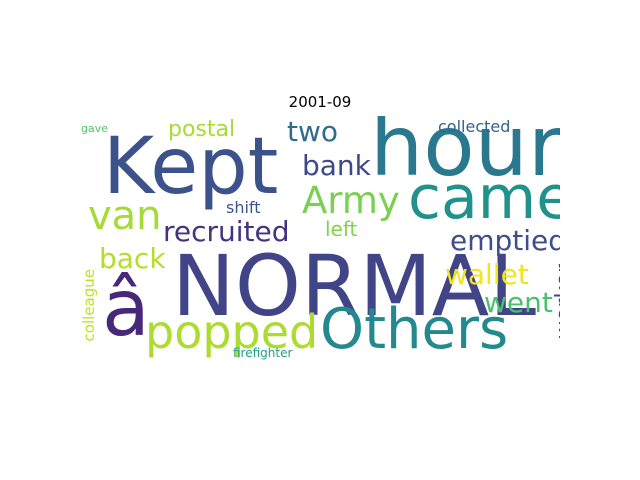 This screenshot has height=480, width=640. What do you see at coordinates (232, 332) in the screenshot?
I see `word-popped: popped` at bounding box center [232, 332].